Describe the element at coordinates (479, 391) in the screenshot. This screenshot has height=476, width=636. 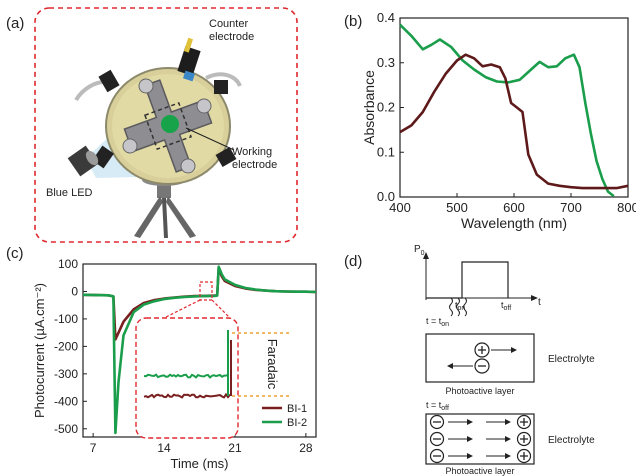
I see `photoactive-label-on: Photoactive layer` at that location.